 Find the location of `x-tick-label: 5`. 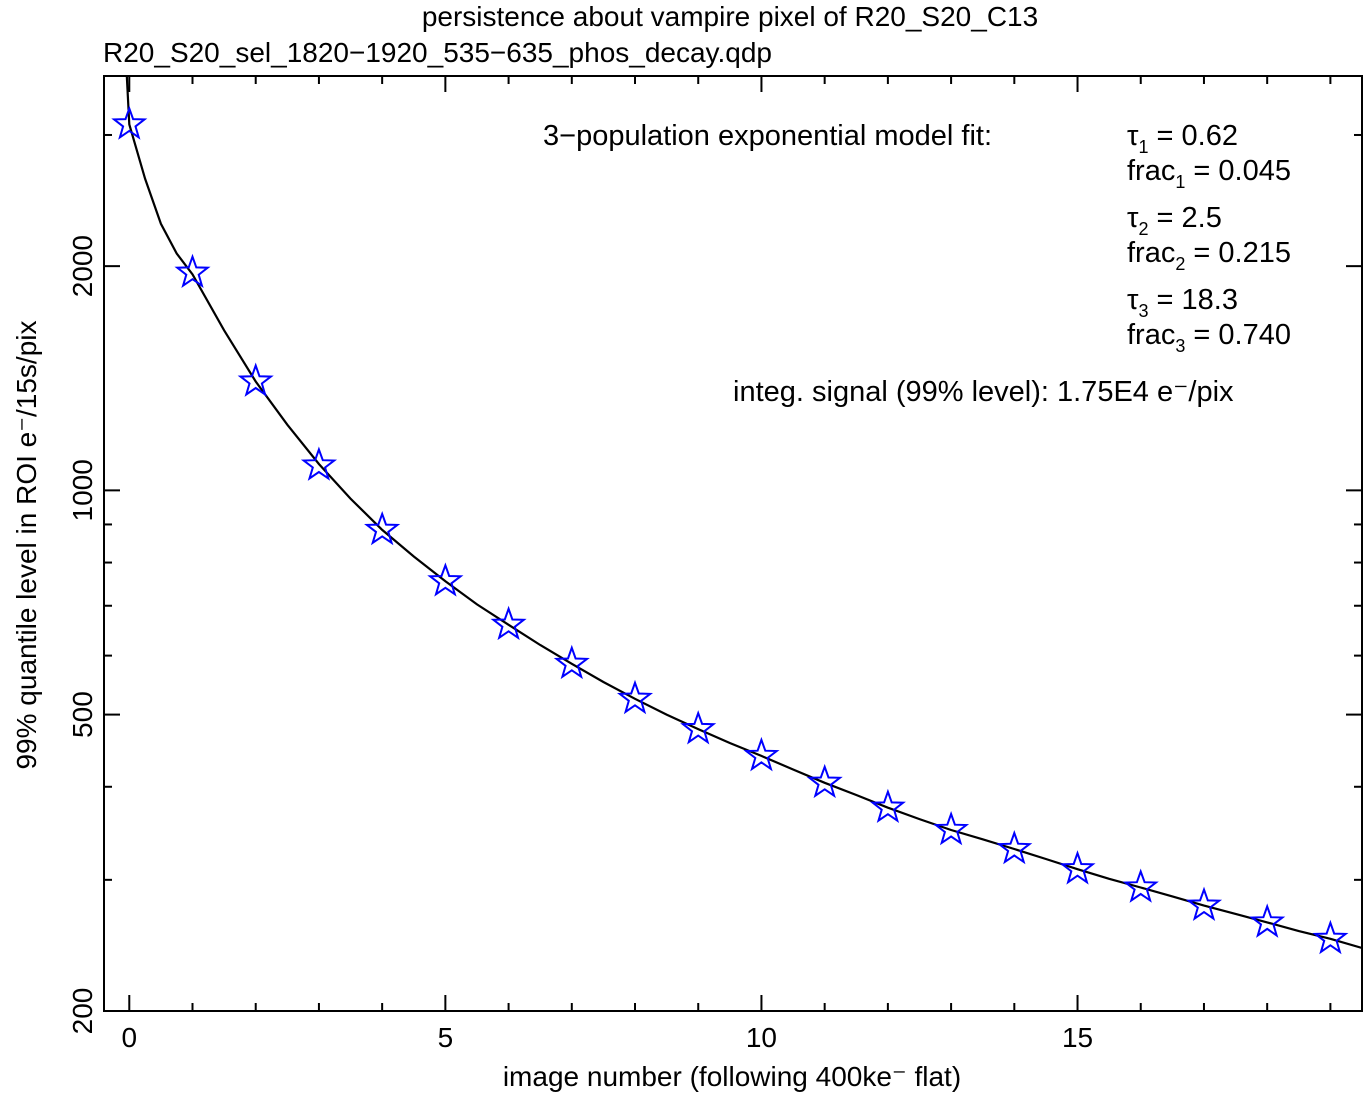

x-tick-label: 5 is located at coordinates (446, 1037).